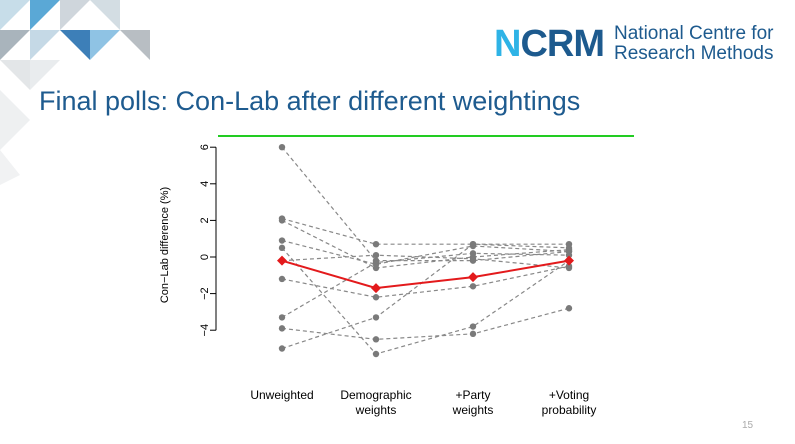 The image size is (795, 444). I want to click on decorative-triangles, so click(75, 92).